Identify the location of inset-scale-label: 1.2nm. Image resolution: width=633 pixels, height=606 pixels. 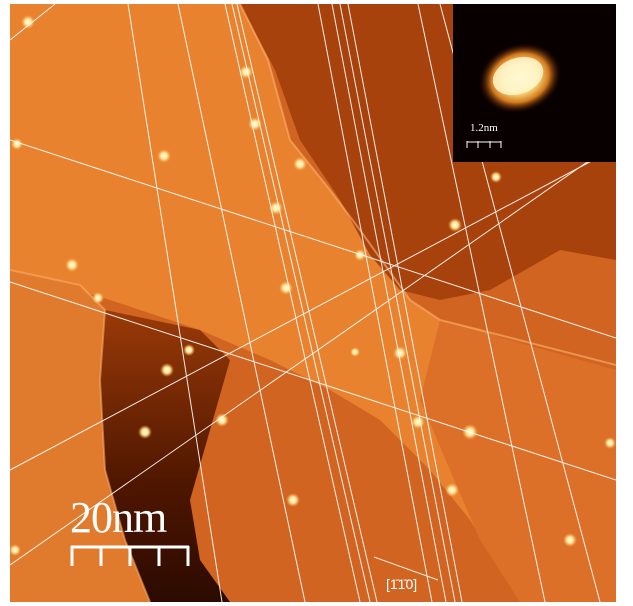
(484, 128).